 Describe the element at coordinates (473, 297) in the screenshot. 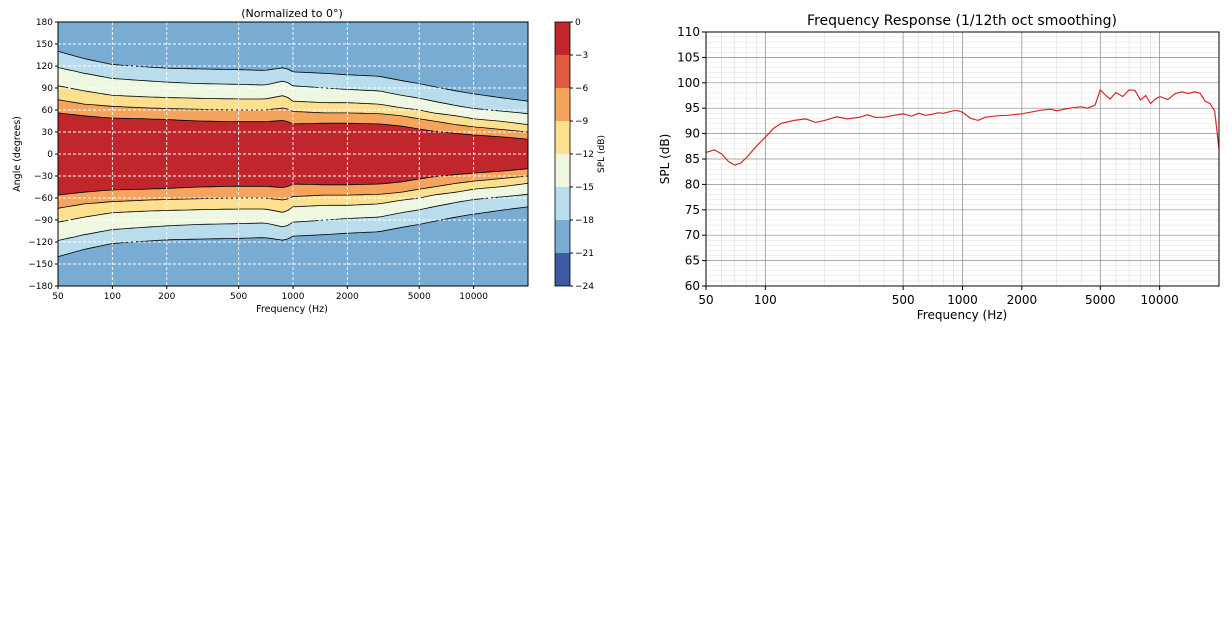

I see `heatmap-x-tick-label: 10000` at that location.